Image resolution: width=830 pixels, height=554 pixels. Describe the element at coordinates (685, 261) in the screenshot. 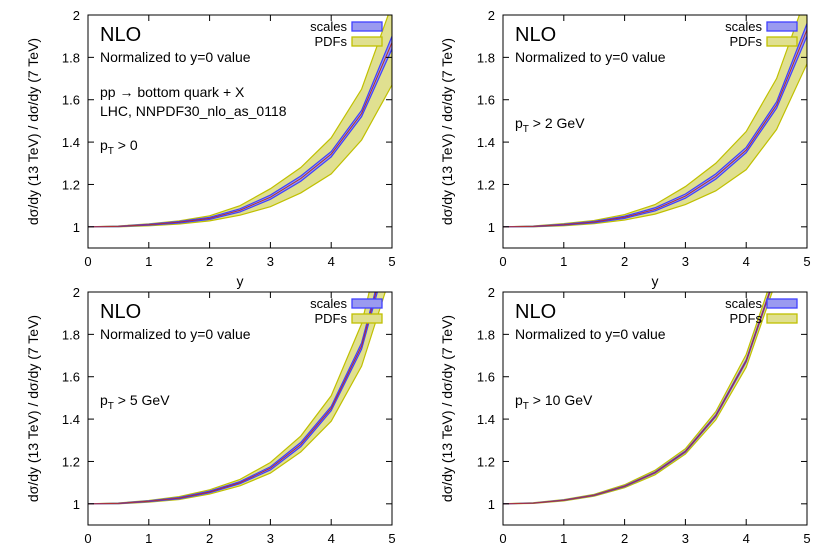

I see `x-tick-label: 3` at that location.